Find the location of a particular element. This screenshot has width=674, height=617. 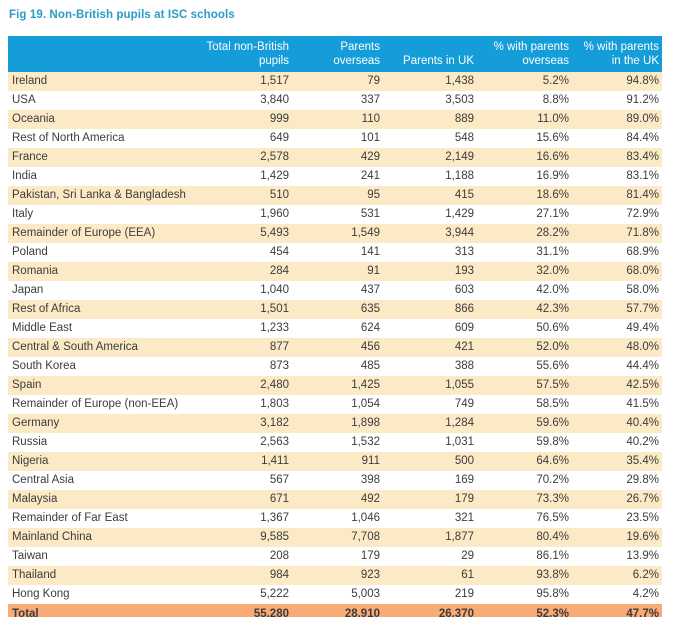

value-cell: 4.2% is located at coordinates (645, 594).